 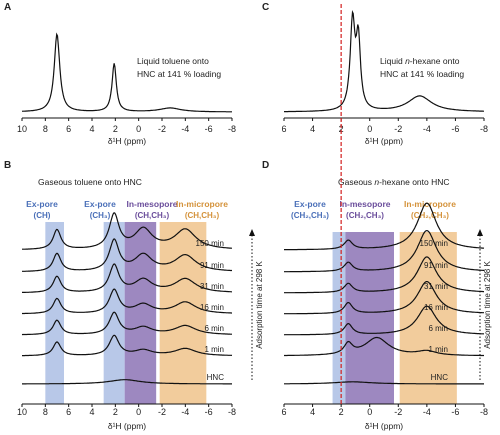 I want to click on band-label-B-3: In-micropore, so click(x=202, y=204).